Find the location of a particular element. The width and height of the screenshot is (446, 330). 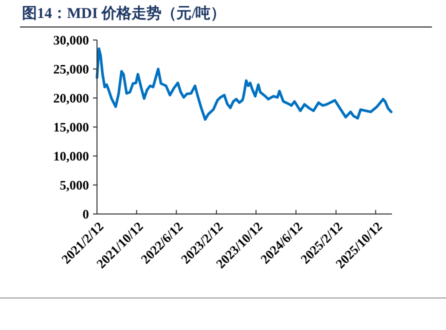

y-tick-label: 5,000 is located at coordinates (74, 185).